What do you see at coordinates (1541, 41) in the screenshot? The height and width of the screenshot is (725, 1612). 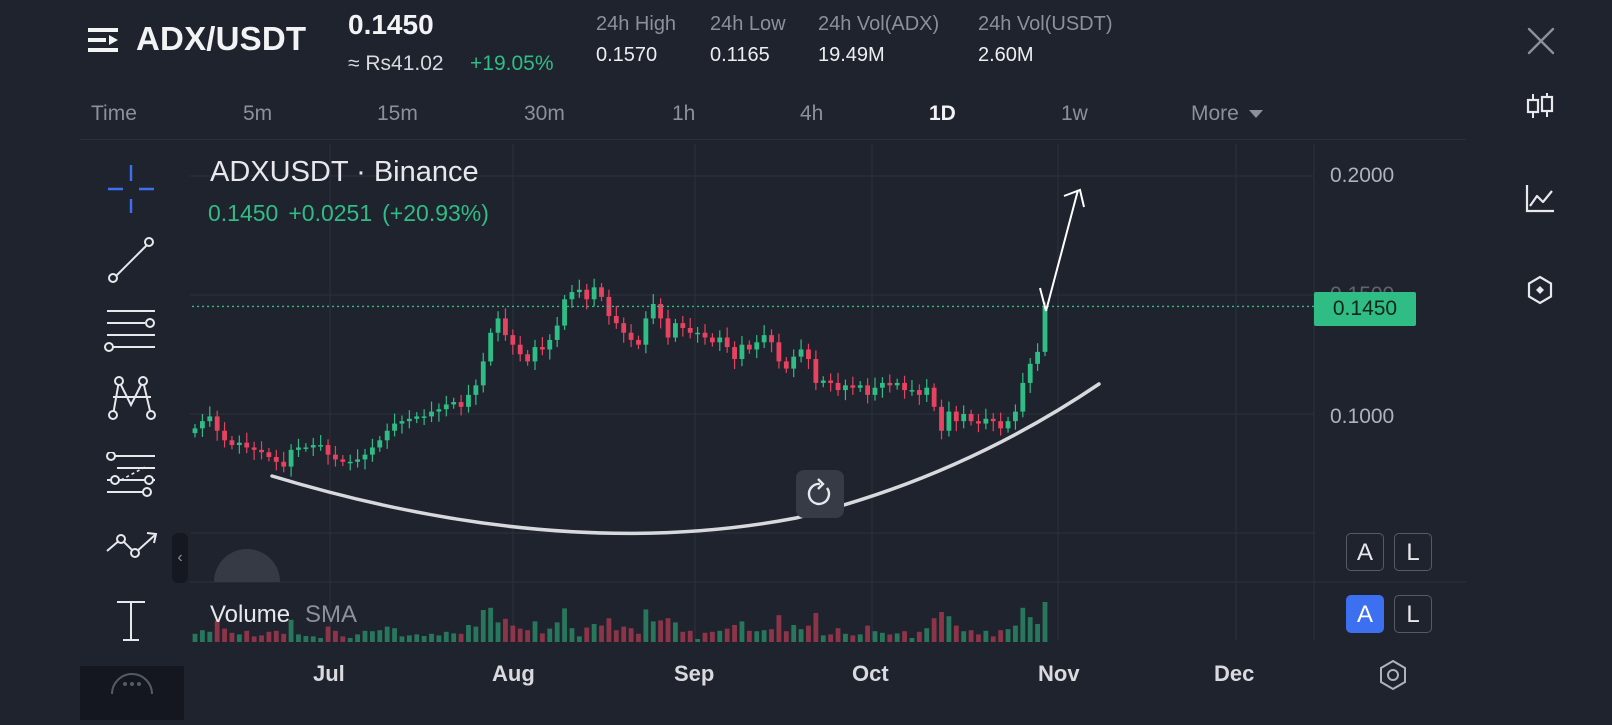 I see `close-icon` at bounding box center [1541, 41].